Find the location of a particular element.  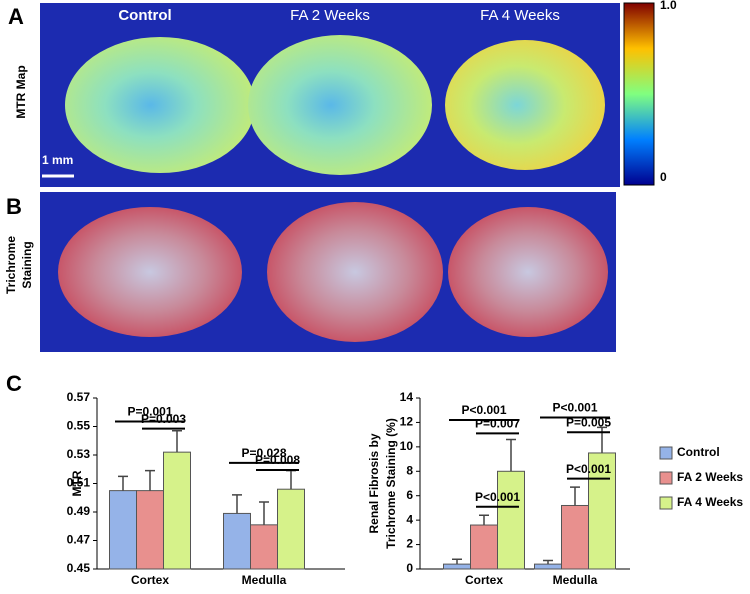

y-tick-label: 4 is located at coordinates (409, 519).